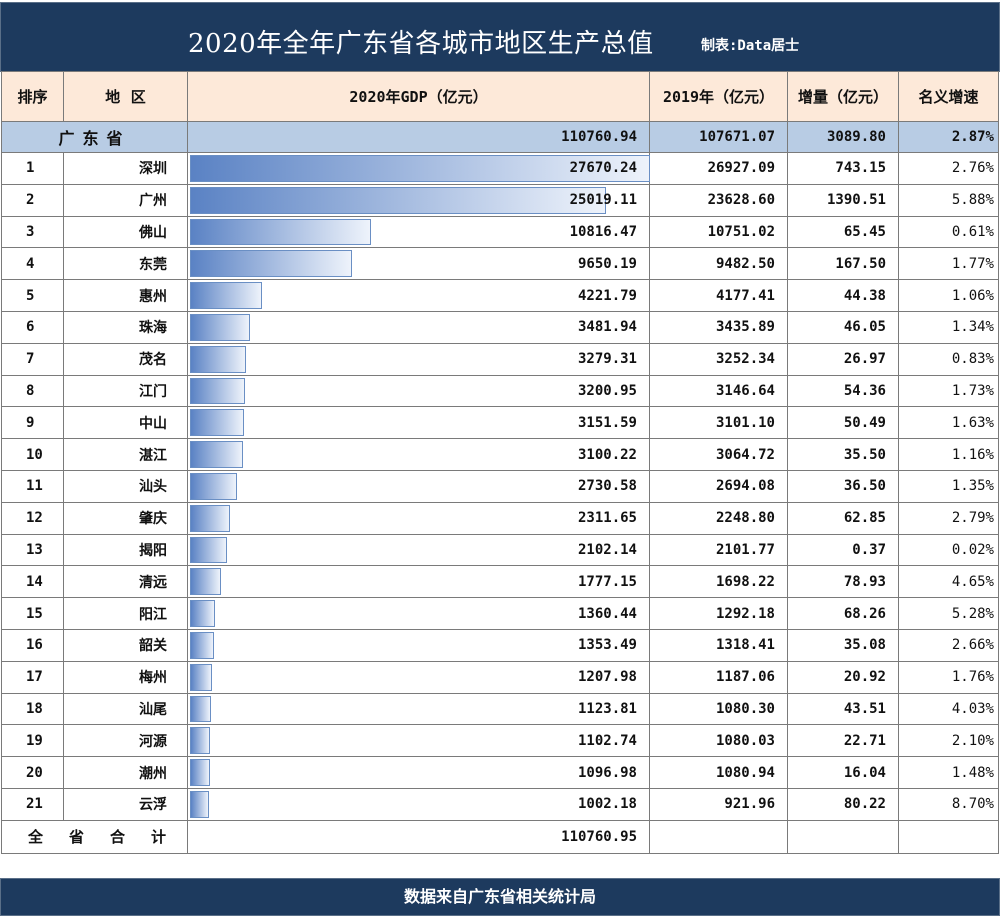 The image size is (1000, 916). What do you see at coordinates (948, 613) in the screenshot?
I see `growth-cell: 5.28%` at bounding box center [948, 613].